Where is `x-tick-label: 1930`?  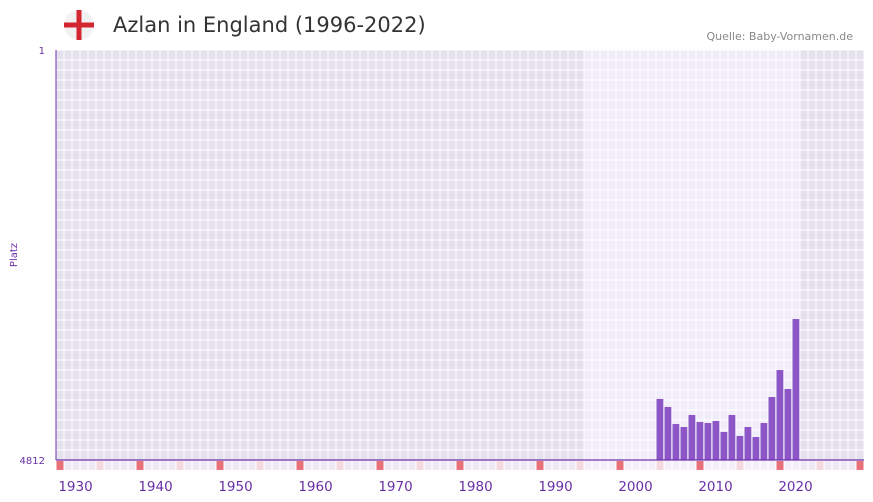 x-tick-label: 1930 is located at coordinates (75, 487).